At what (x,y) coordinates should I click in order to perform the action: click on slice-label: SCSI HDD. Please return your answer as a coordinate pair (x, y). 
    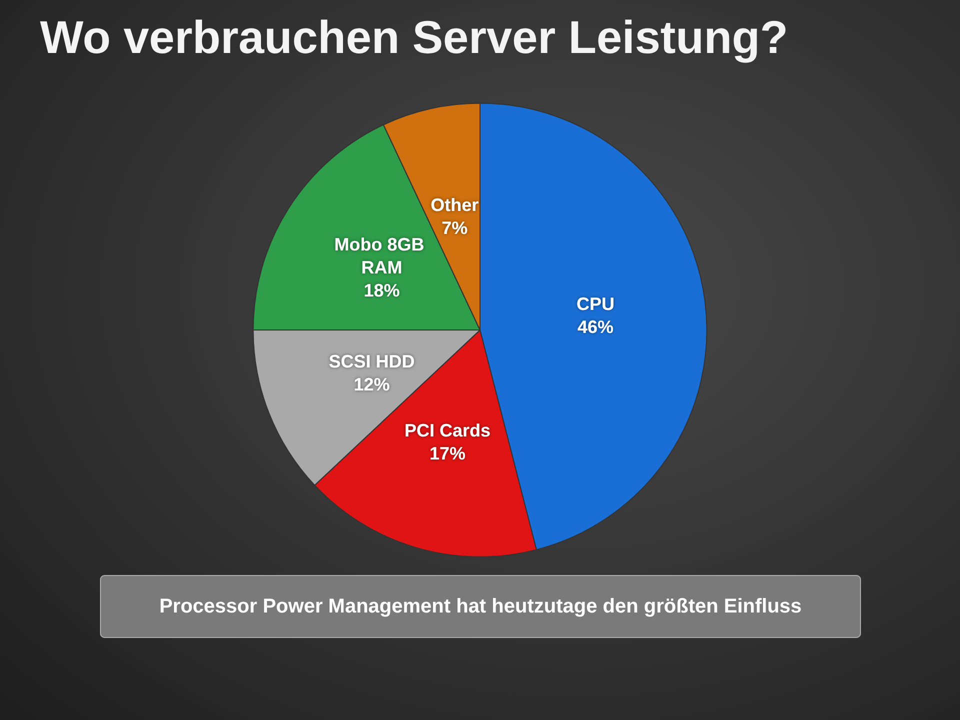
    Looking at the image, I should click on (371, 361).